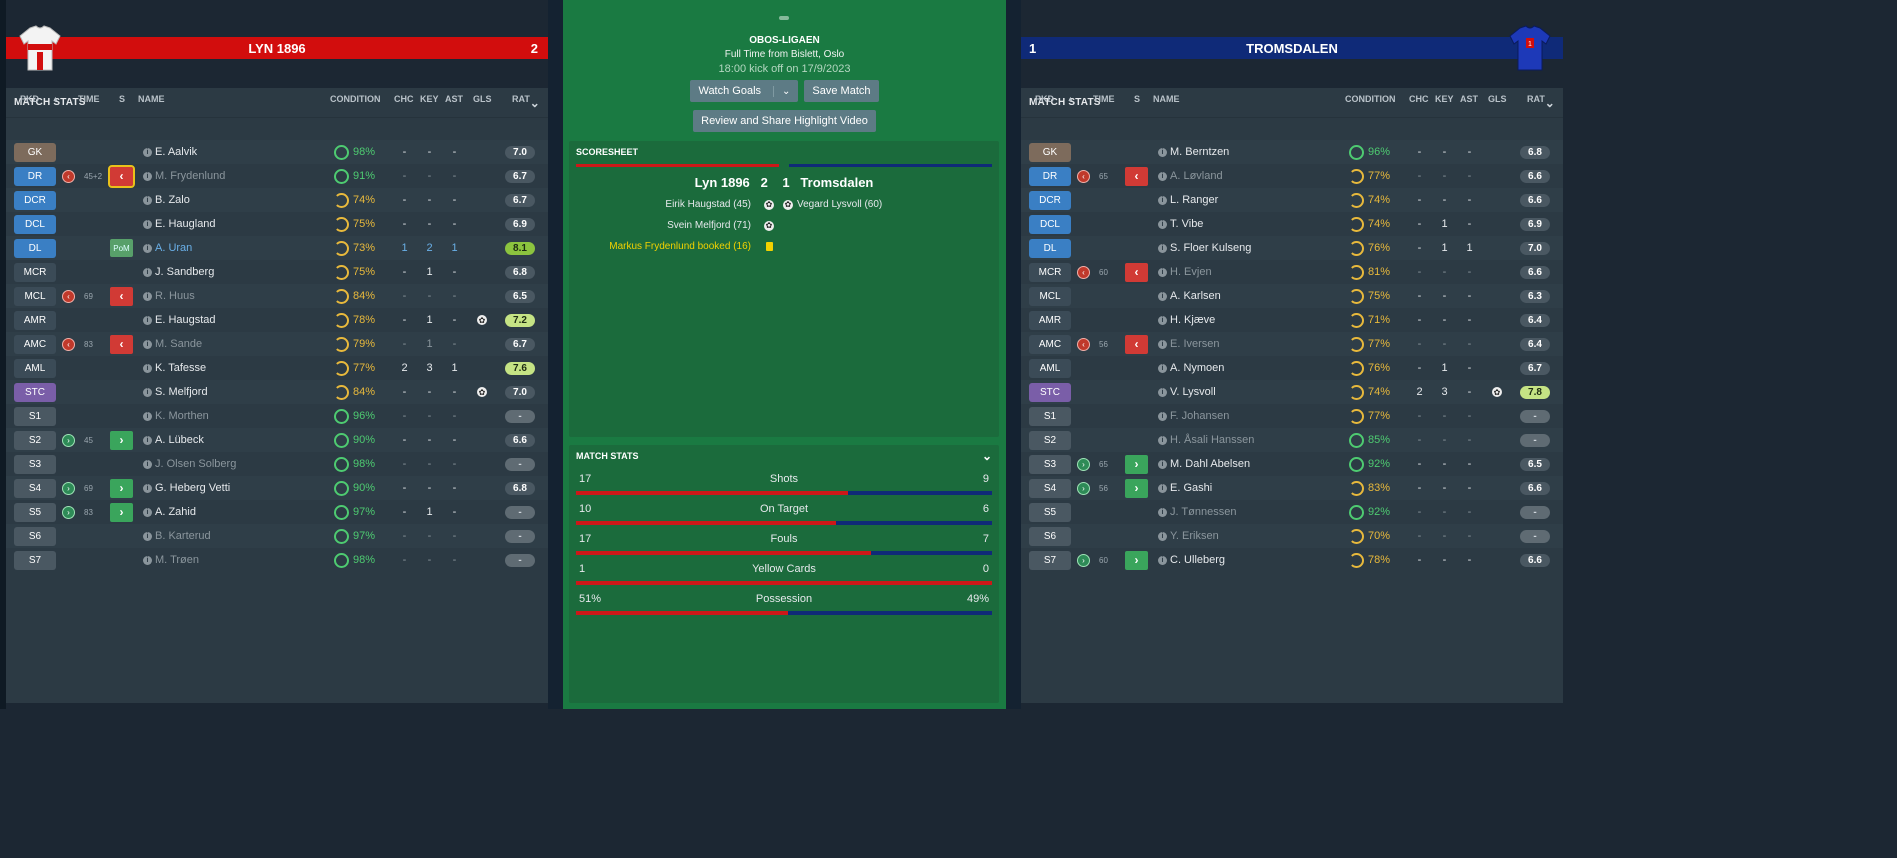 This screenshot has height=858, width=1897. What do you see at coordinates (1196, 176) in the screenshot?
I see `player-name: A. Løvland` at bounding box center [1196, 176].